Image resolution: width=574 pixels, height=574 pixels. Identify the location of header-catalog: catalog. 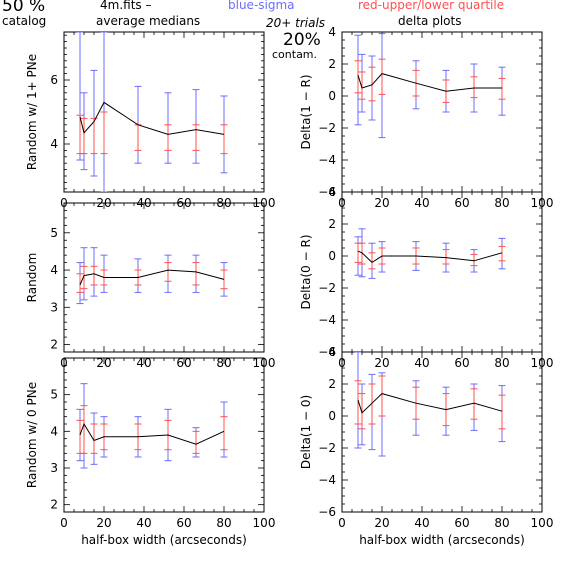
(24, 21).